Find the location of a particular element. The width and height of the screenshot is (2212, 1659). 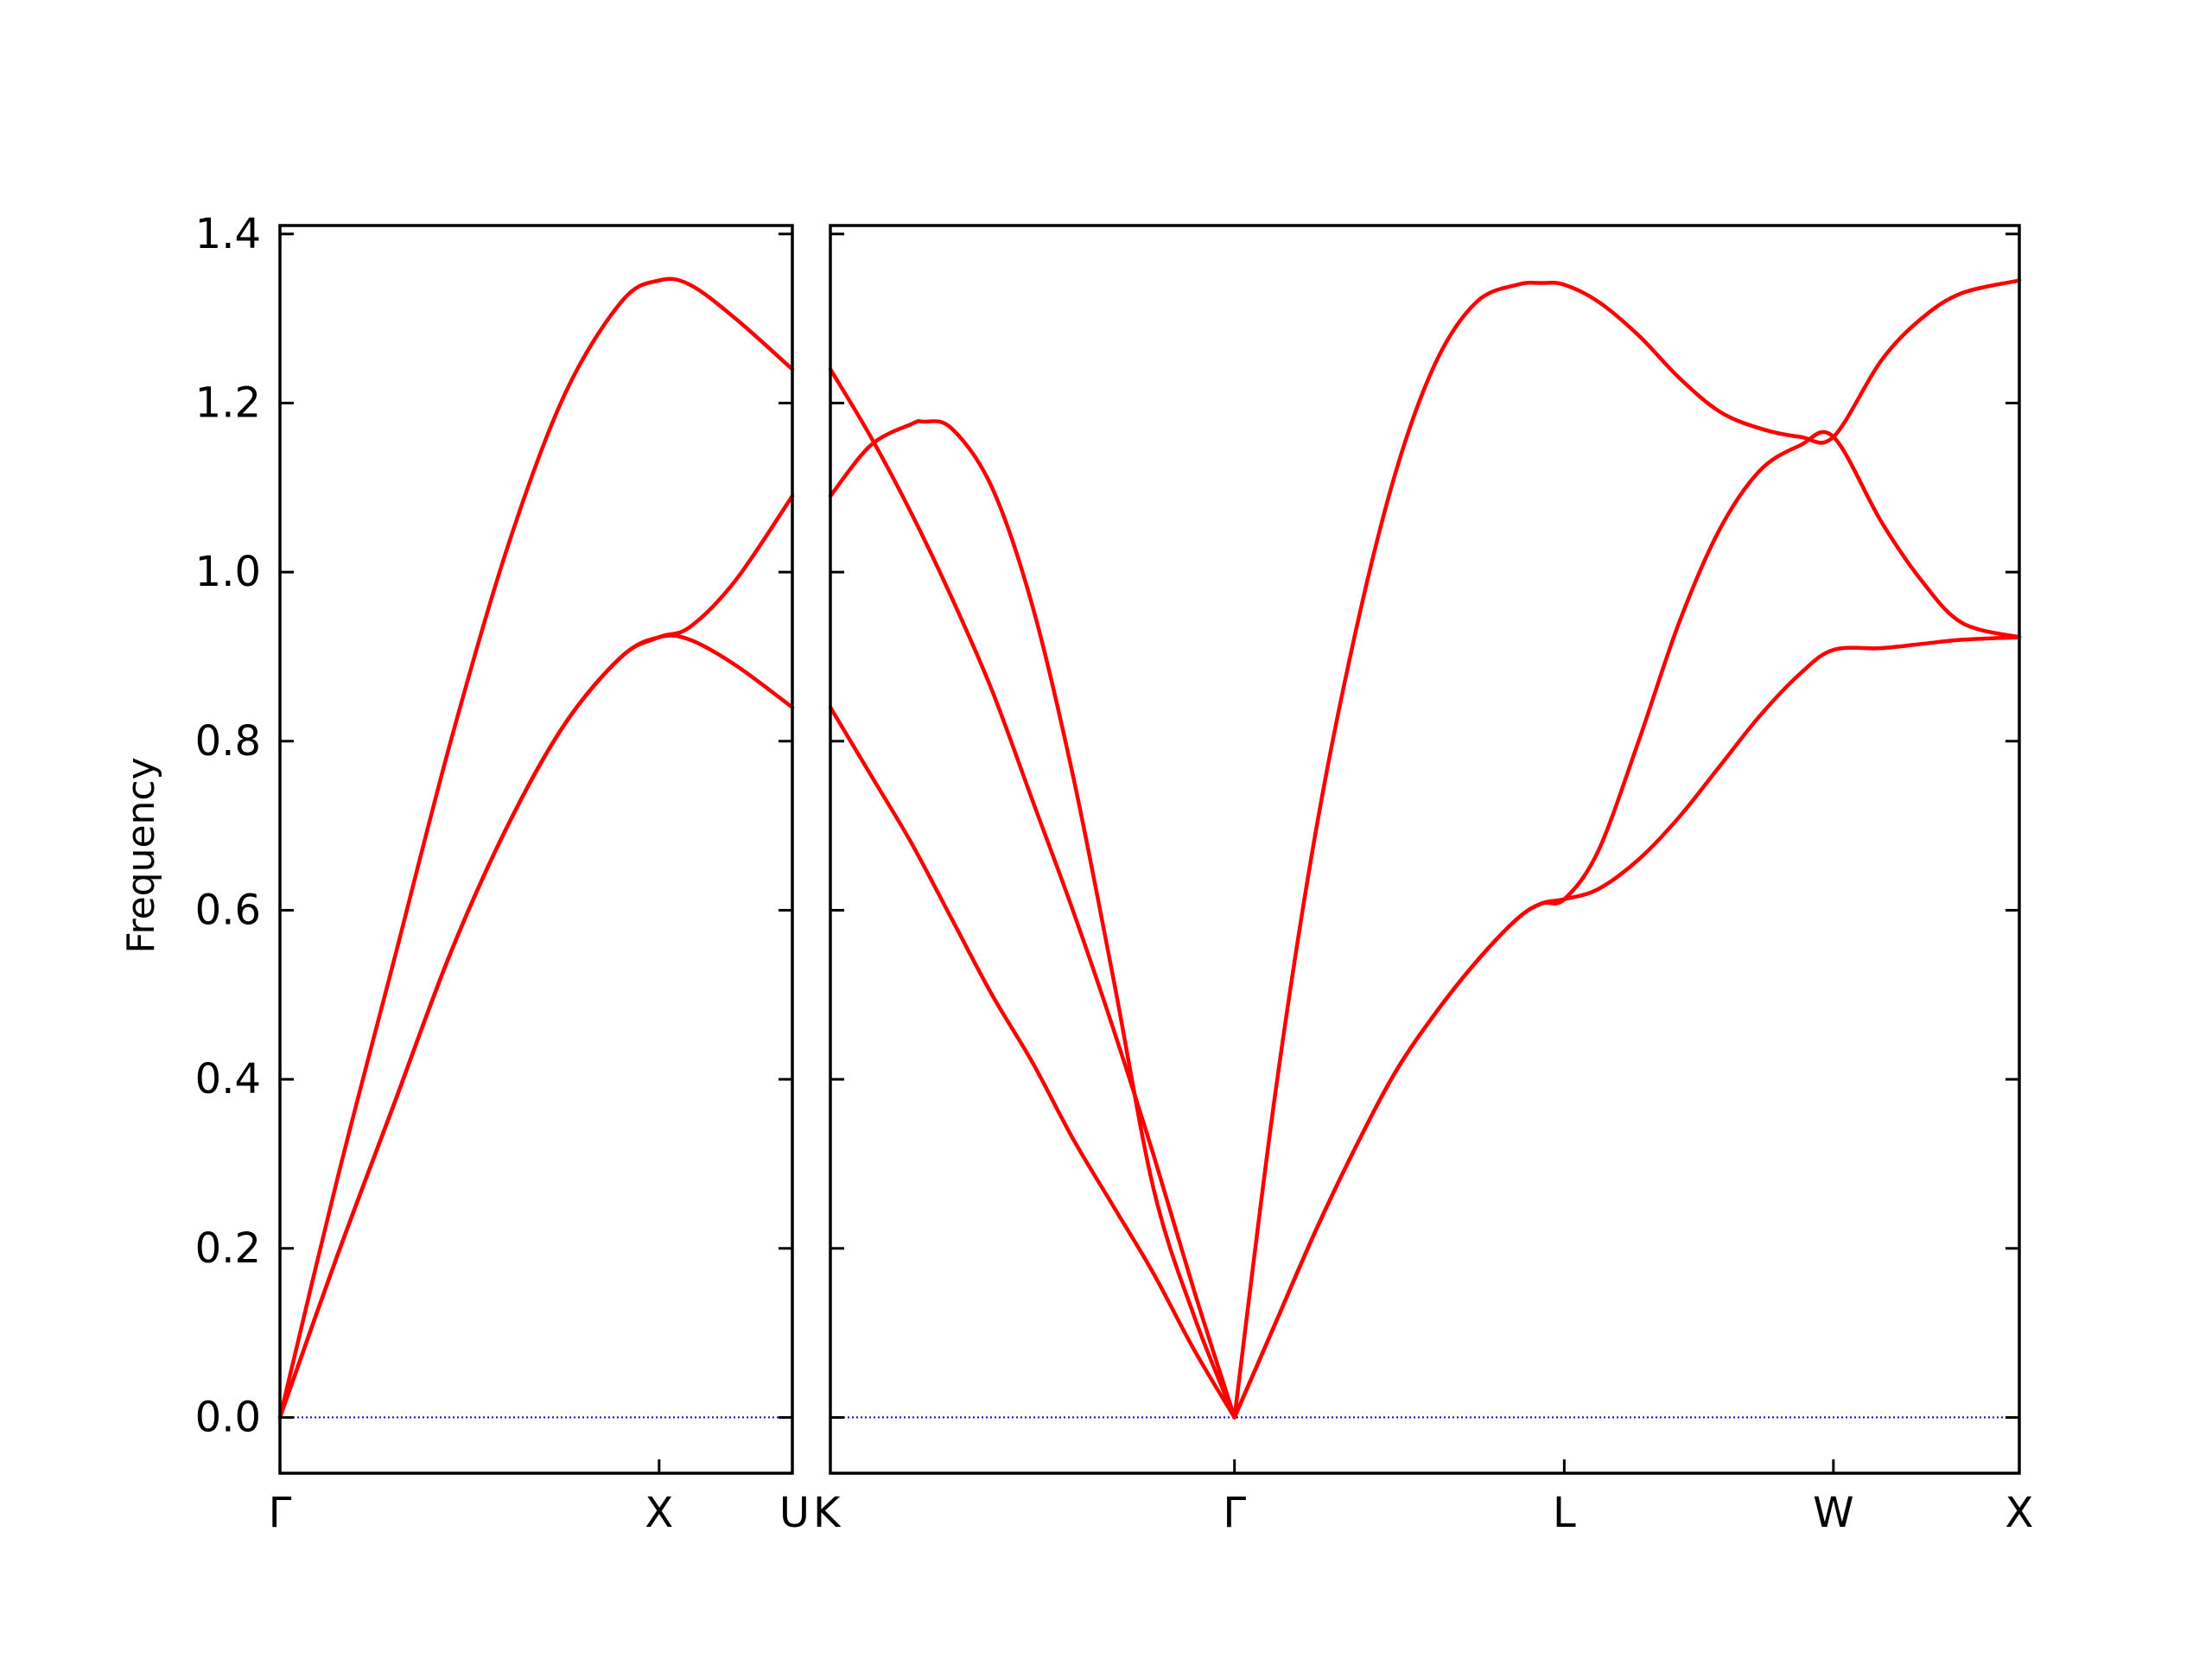

x-tick-label: U is located at coordinates (794, 1513).